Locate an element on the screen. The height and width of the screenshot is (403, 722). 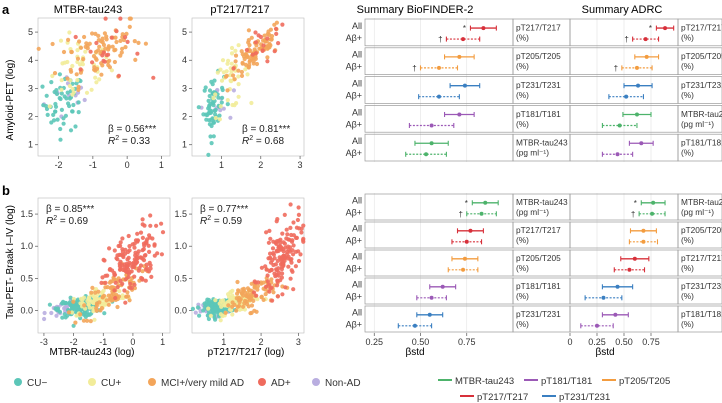
y-tick-label: 0.5 is located at coordinates (26, 278).